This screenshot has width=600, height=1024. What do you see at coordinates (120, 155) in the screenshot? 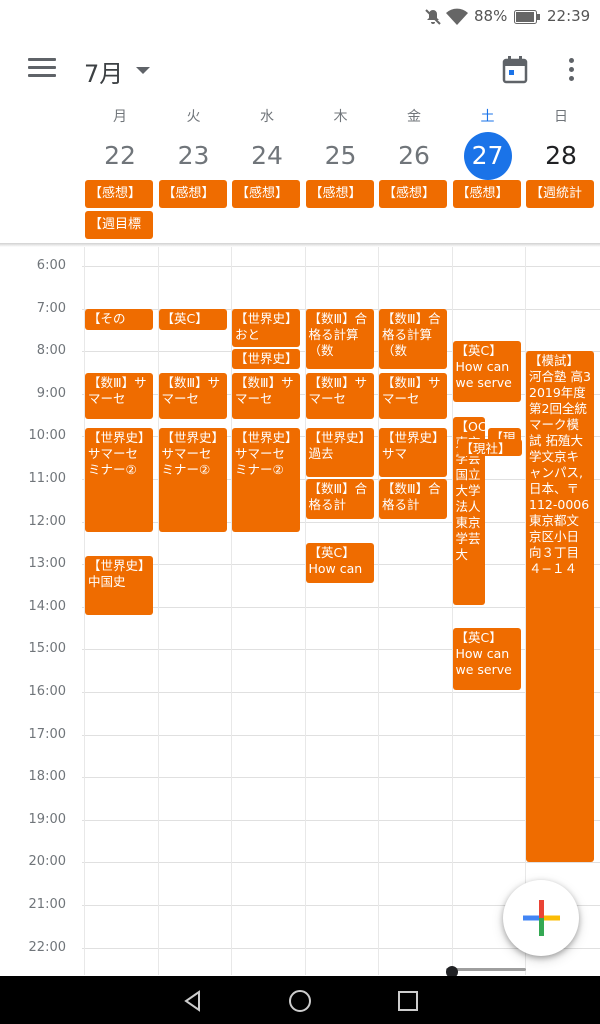
I see `day-number: 22` at bounding box center [120, 155].